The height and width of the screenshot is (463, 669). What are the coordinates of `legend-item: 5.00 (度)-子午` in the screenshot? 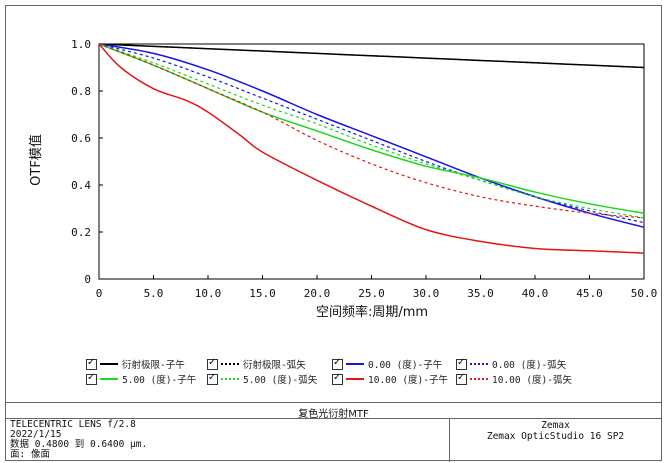 It's located at (141, 379).